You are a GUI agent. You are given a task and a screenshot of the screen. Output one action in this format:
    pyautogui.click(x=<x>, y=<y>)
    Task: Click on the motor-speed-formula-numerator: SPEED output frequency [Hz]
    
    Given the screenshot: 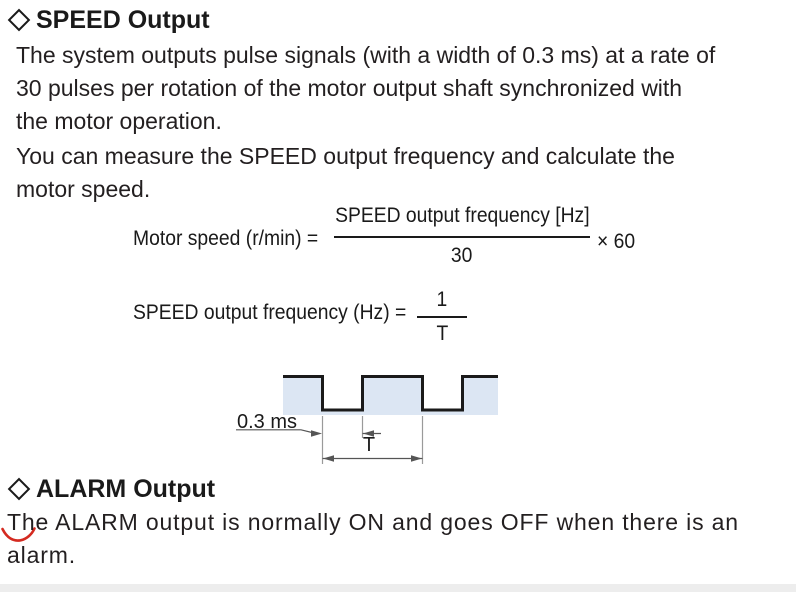 What is the action you would take?
    pyautogui.click(x=462, y=215)
    